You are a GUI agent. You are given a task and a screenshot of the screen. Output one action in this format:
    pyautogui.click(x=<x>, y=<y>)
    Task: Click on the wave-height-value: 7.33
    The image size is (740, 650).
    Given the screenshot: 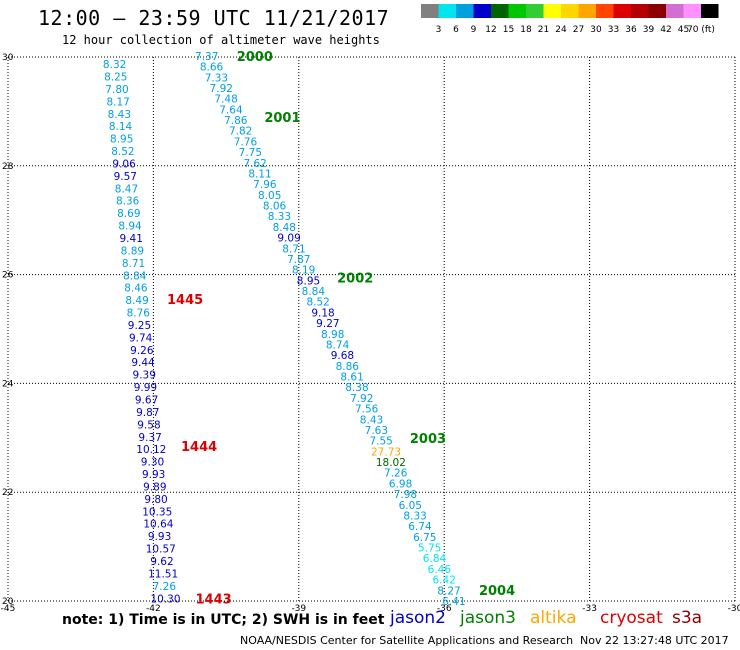 What is the action you would take?
    pyautogui.click(x=216, y=78)
    